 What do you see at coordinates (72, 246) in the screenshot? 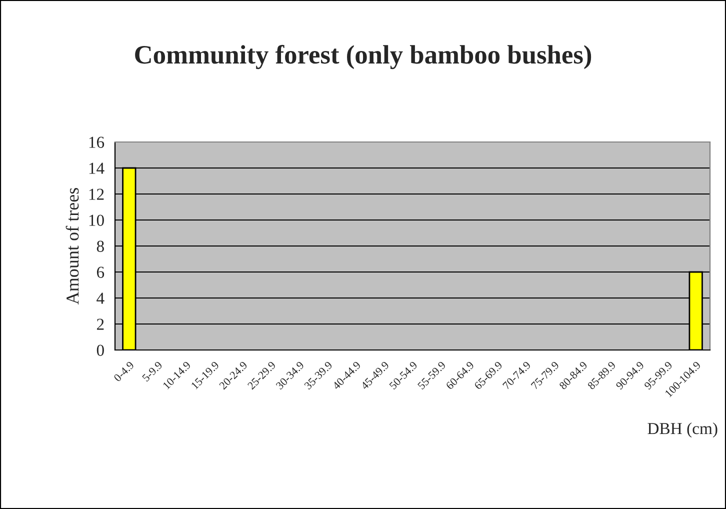
I see `y-axis-title: Amount of trees` at bounding box center [72, 246].